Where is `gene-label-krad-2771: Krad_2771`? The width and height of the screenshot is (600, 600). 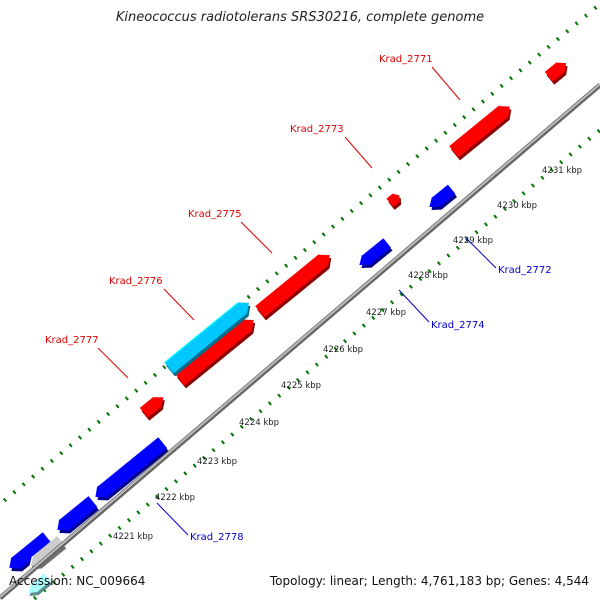
gene-label-krad-2771: Krad_2771 is located at coordinates (406, 59).